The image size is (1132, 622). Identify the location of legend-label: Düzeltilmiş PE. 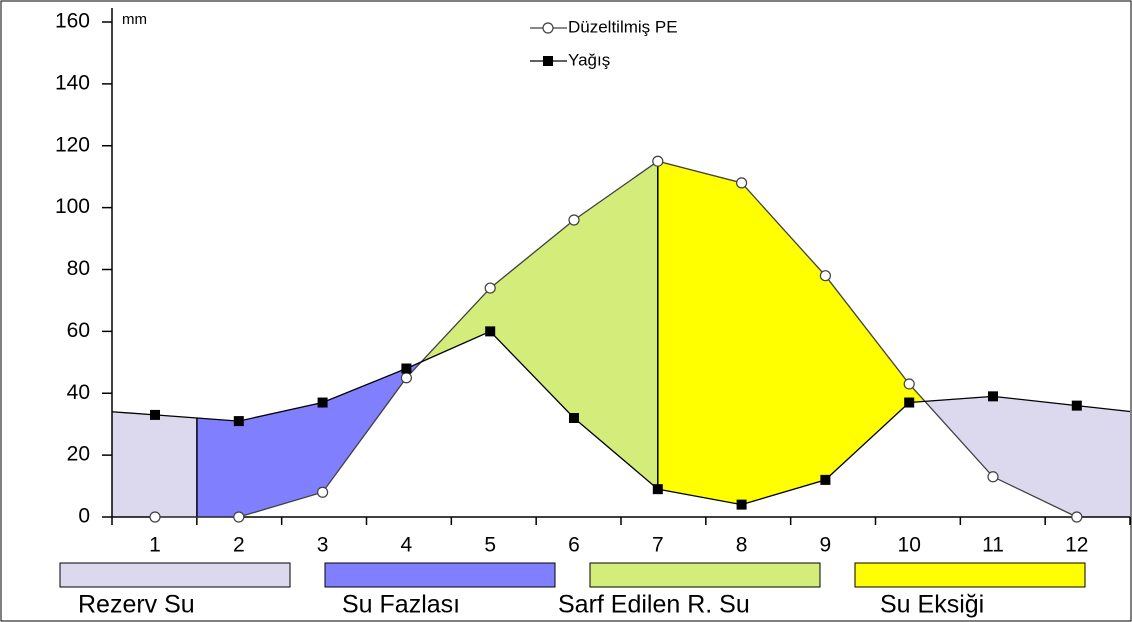
(623, 26).